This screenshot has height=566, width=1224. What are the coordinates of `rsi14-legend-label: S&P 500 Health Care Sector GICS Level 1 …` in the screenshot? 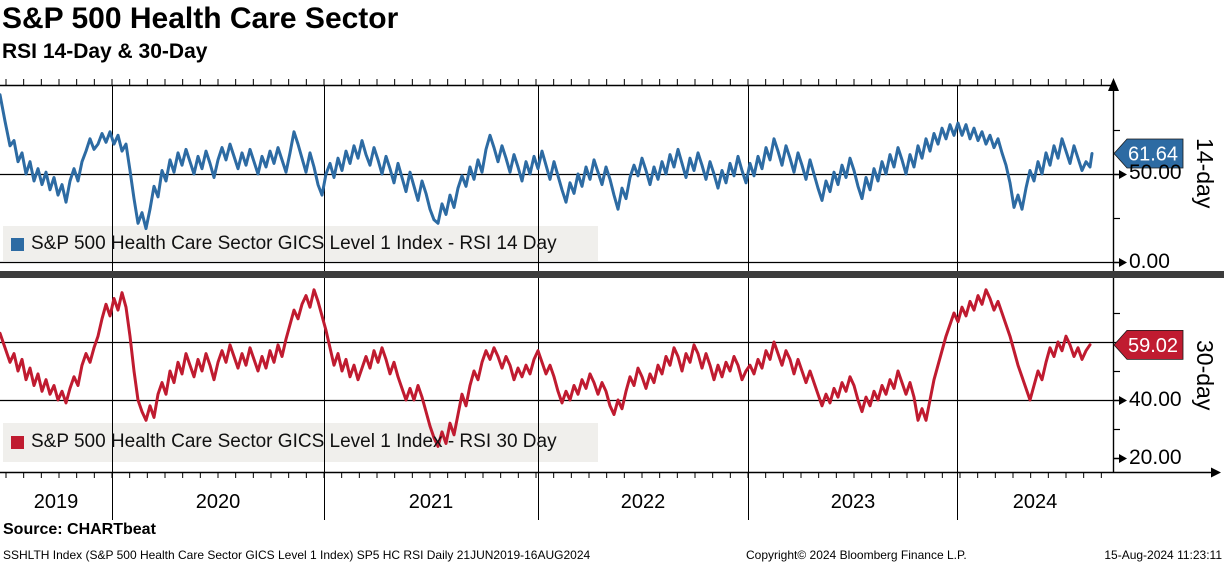 It's located at (294, 243).